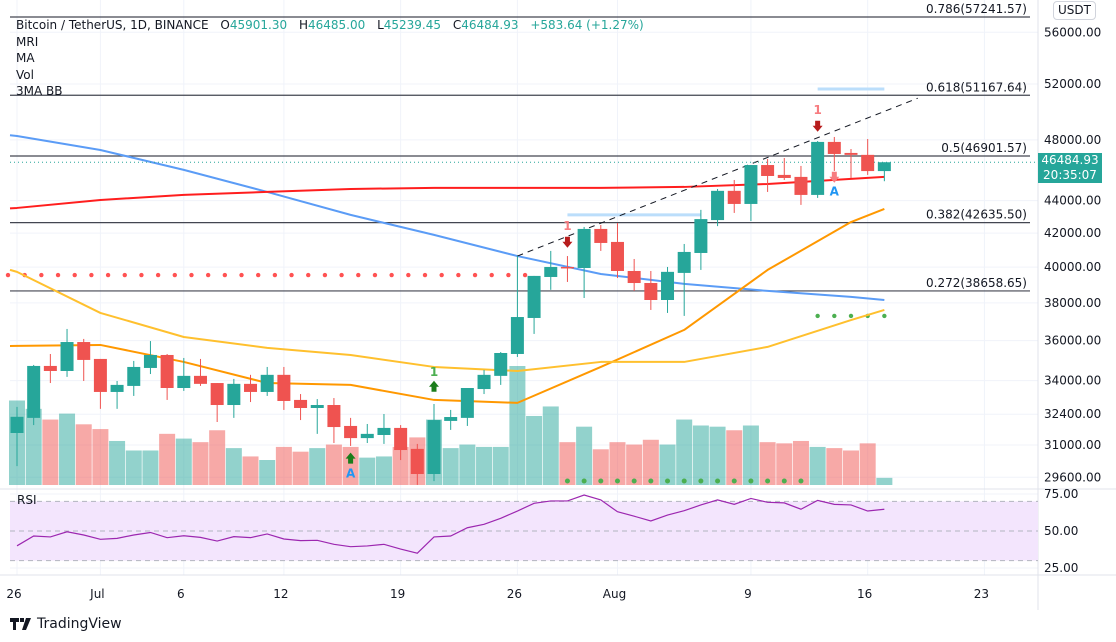 This screenshot has width=1116, height=642. Describe the element at coordinates (27, 41) in the screenshot. I see `indicator-mri: MRI` at that location.